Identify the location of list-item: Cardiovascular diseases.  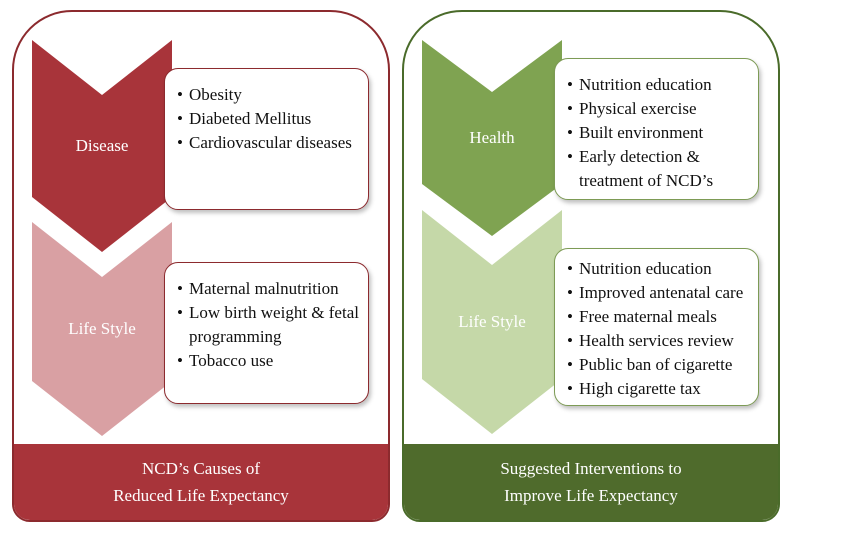
(268, 143).